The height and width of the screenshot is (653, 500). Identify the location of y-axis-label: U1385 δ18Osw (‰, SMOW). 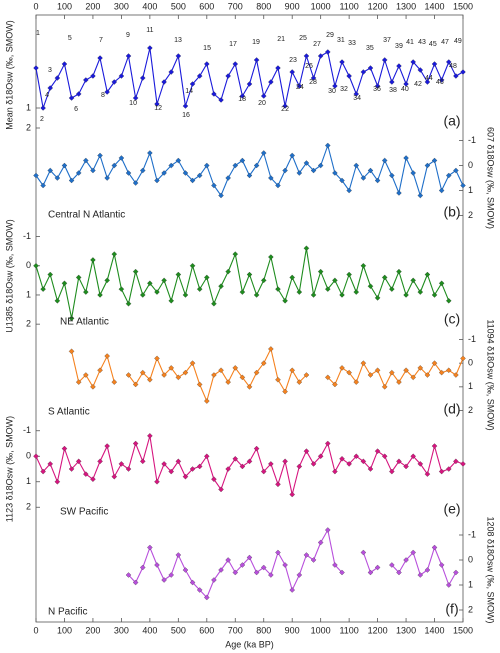
(9, 276).